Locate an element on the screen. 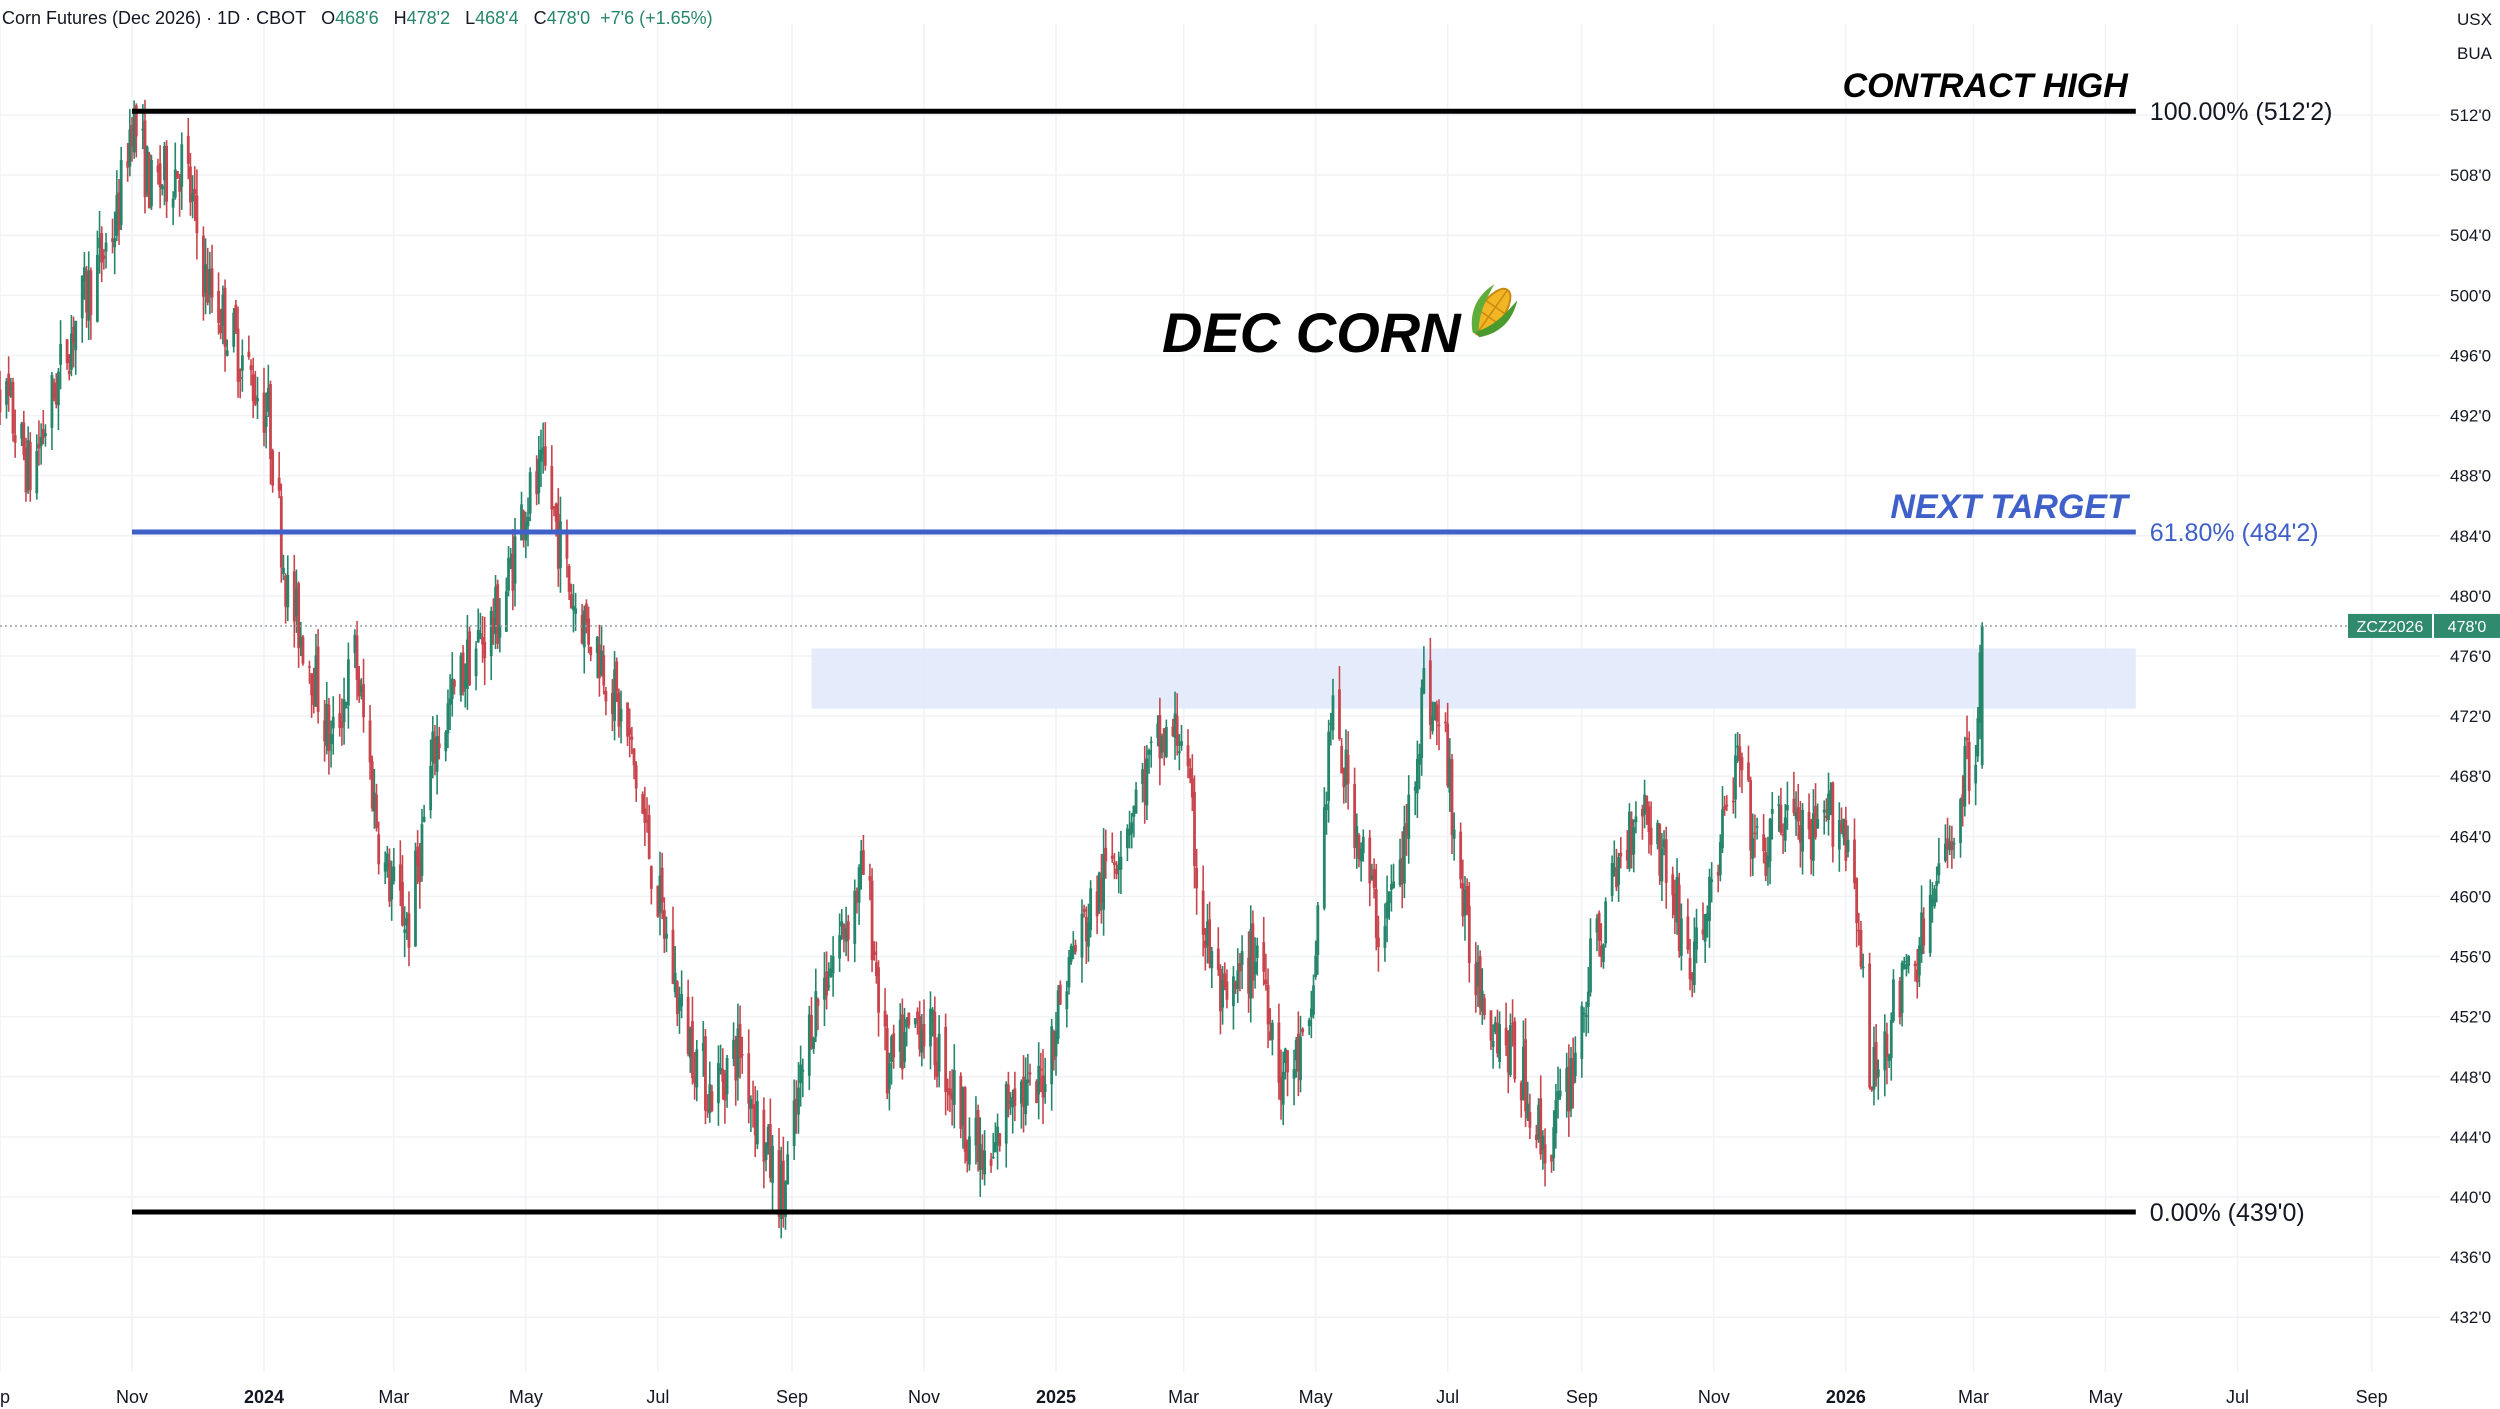 This screenshot has width=2500, height=1409. unit-button: BUA is located at coordinates (2474, 53).